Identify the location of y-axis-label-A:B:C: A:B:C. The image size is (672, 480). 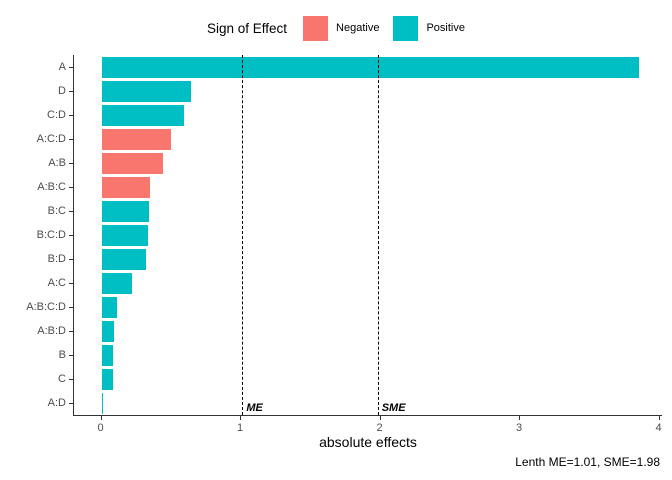
(51, 186).